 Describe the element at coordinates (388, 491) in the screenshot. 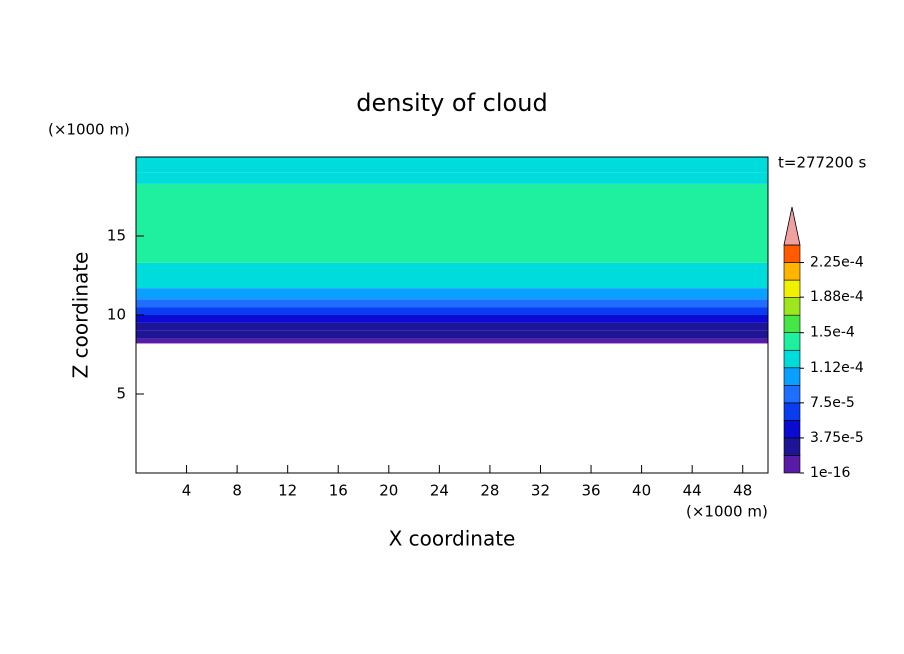

I see `x-tick-label: 20` at that location.